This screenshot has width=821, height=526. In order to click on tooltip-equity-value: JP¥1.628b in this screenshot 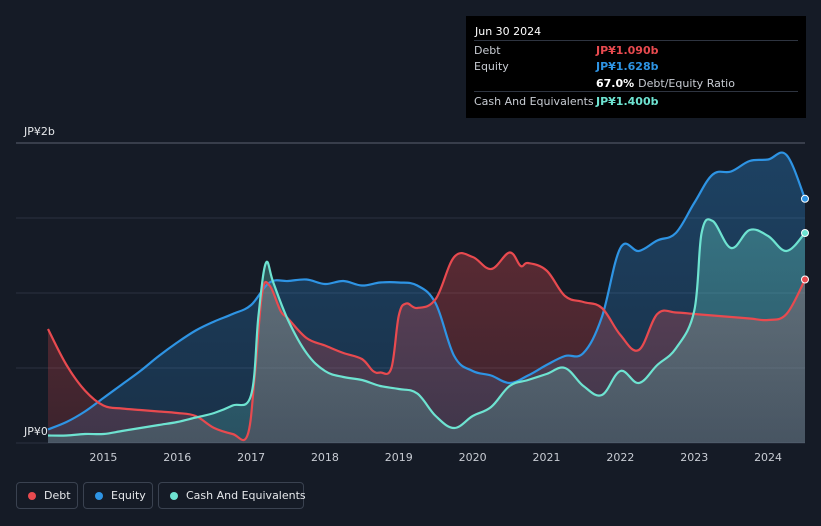, I will do `click(627, 66)`.